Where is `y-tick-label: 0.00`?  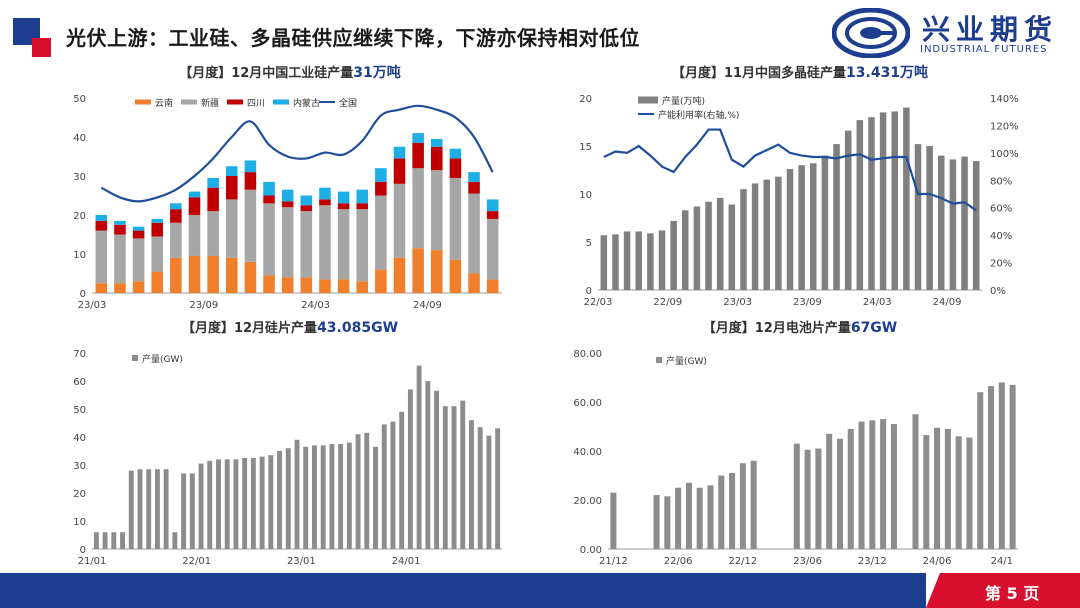
y-tick-label: 0.00 is located at coordinates (591, 550).